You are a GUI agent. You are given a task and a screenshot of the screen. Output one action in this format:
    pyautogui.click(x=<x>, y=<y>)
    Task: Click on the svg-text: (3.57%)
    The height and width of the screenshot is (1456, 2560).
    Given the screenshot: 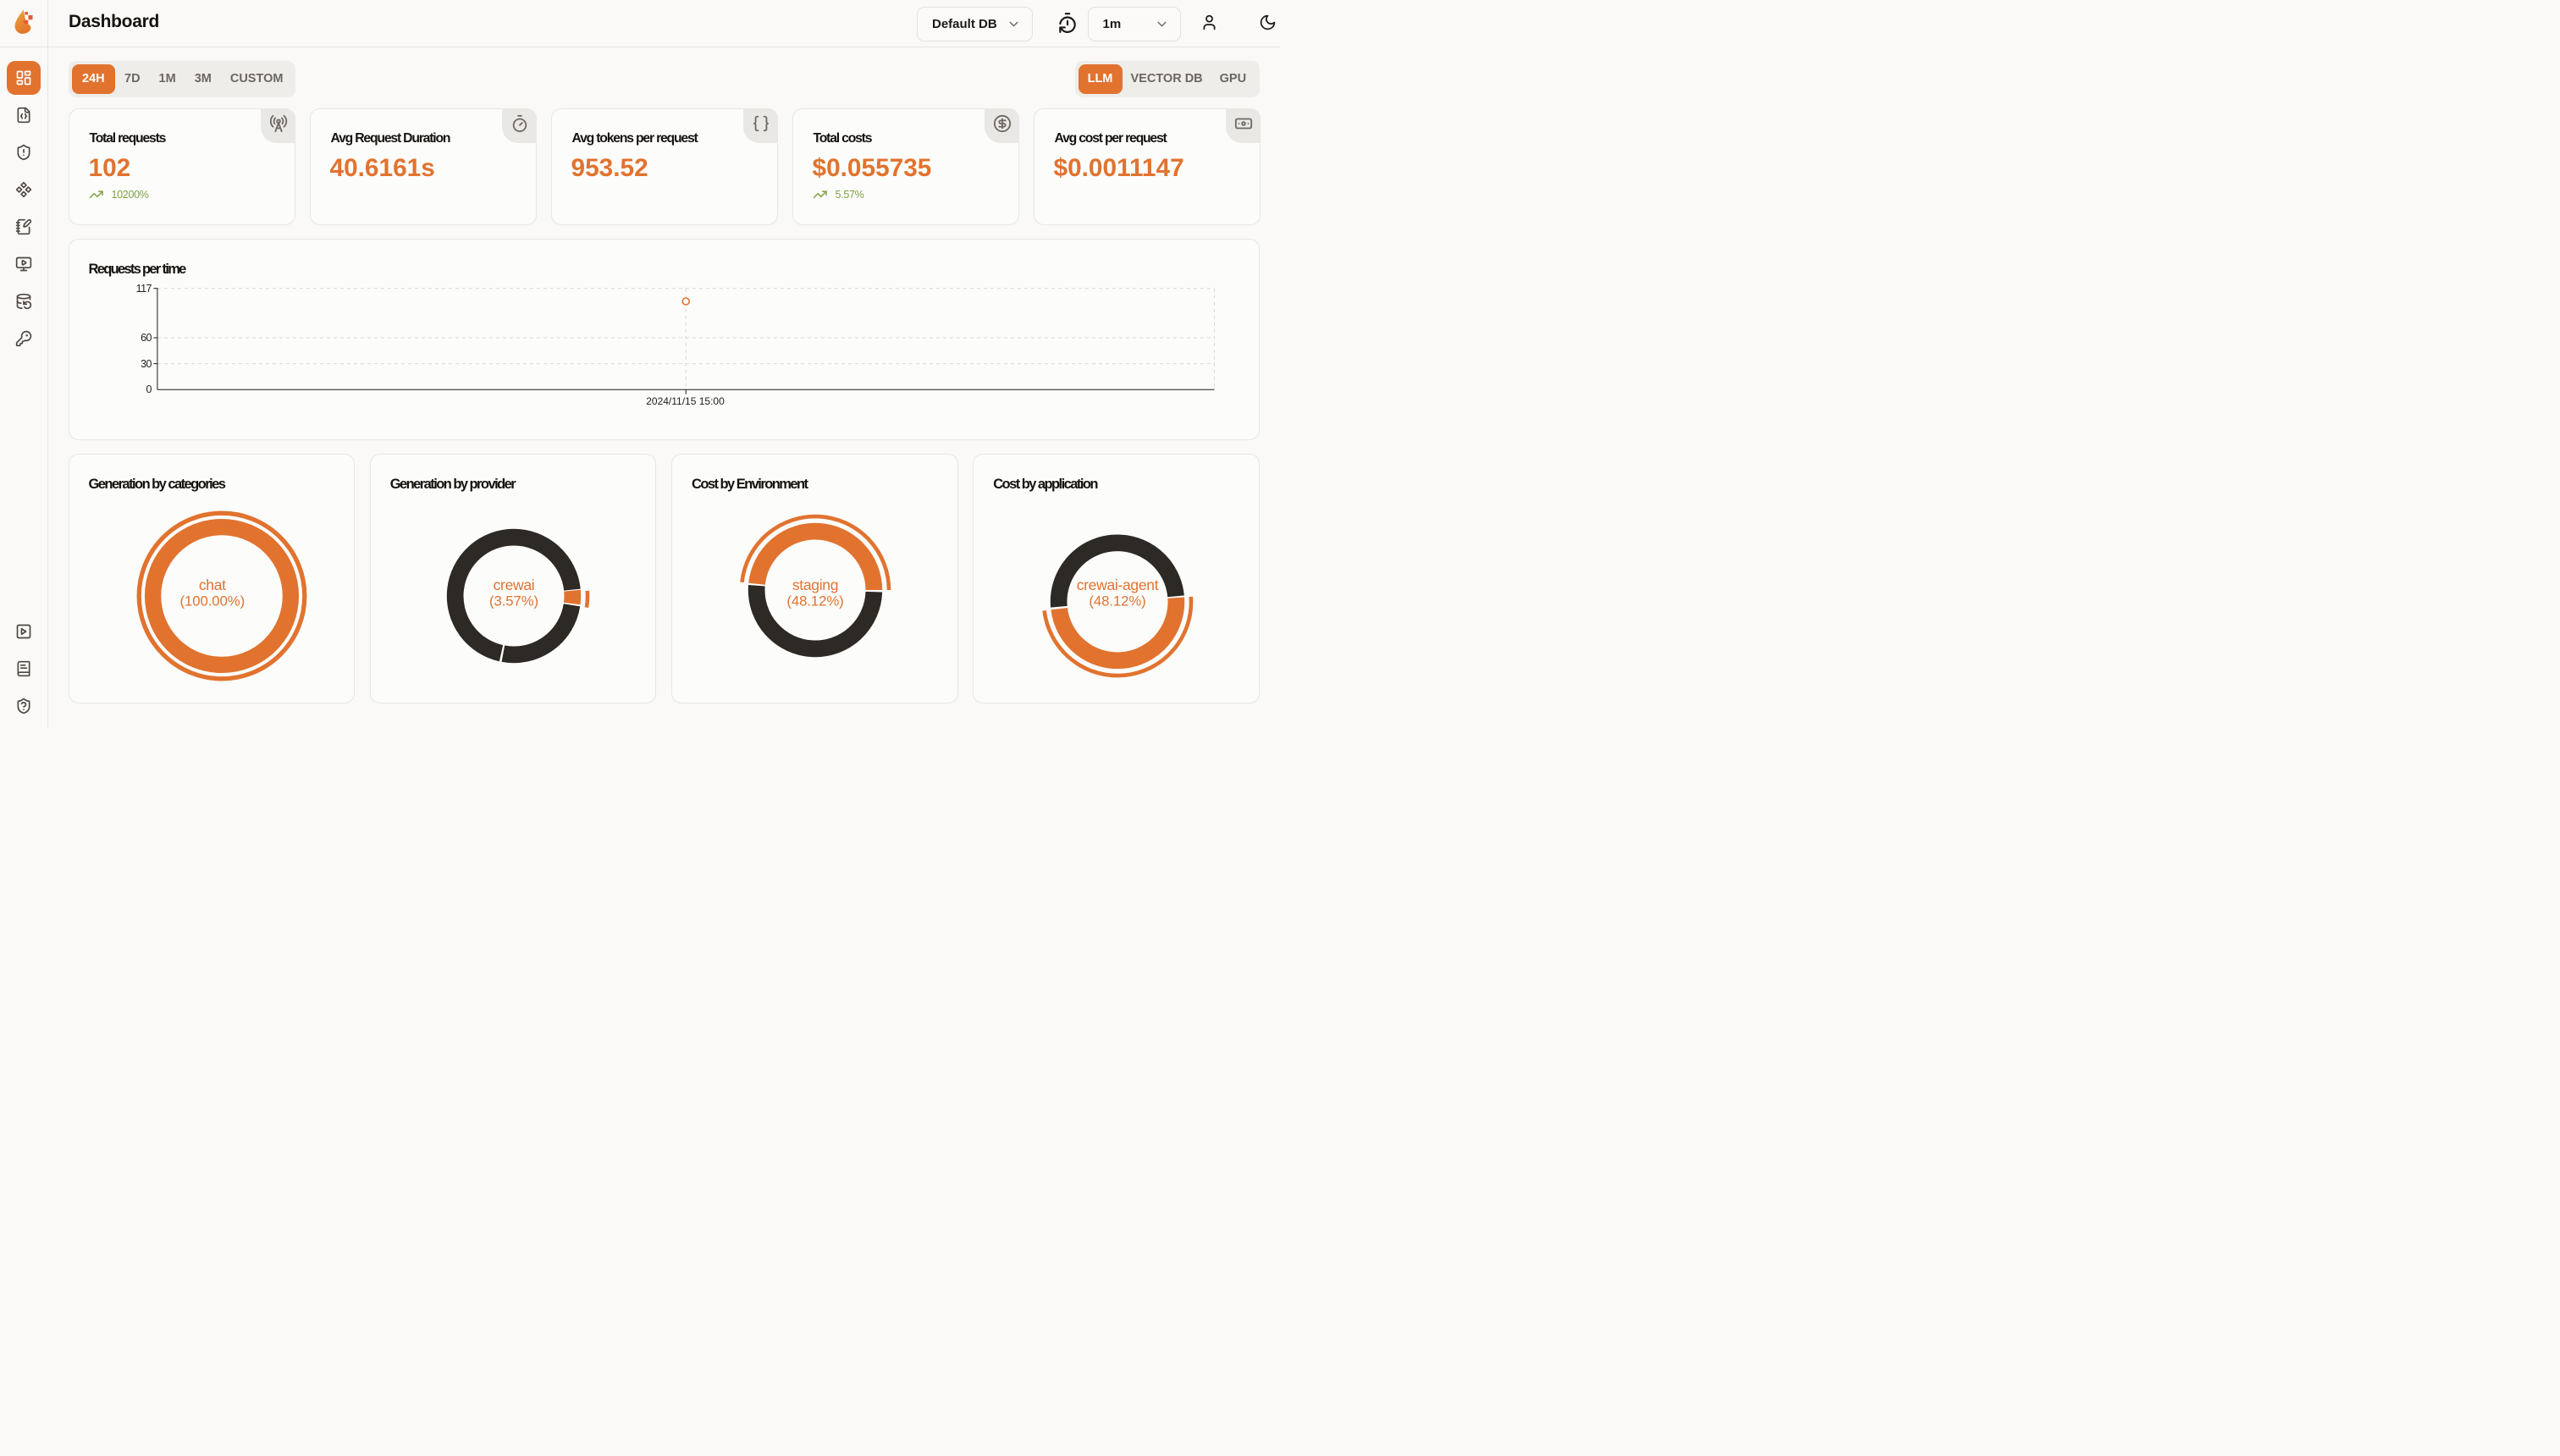 What is the action you would take?
    pyautogui.click(x=513, y=601)
    